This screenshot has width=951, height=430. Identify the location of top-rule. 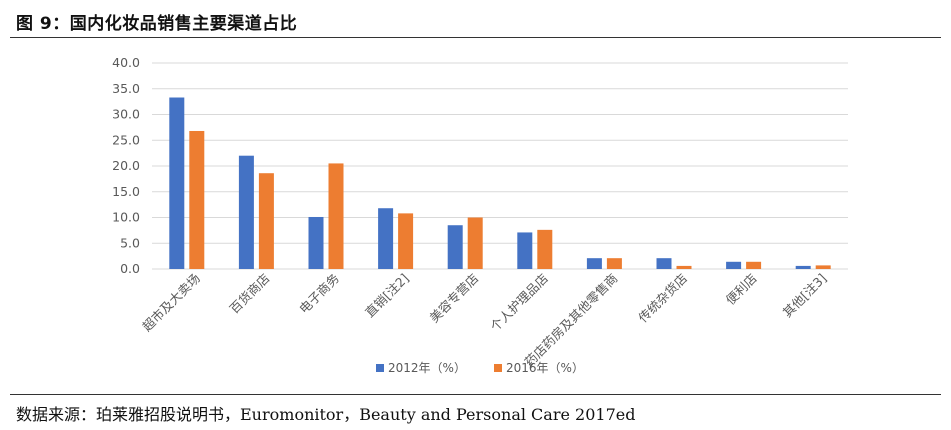
(475, 37).